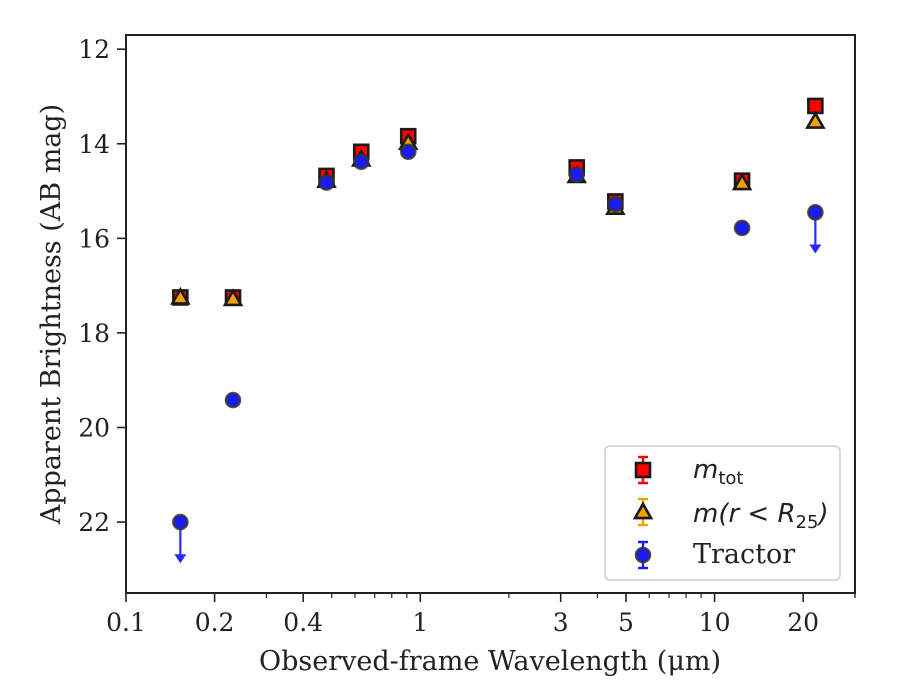  What do you see at coordinates (715, 622) in the screenshot?
I see `x-tick-label: 10` at bounding box center [715, 622].